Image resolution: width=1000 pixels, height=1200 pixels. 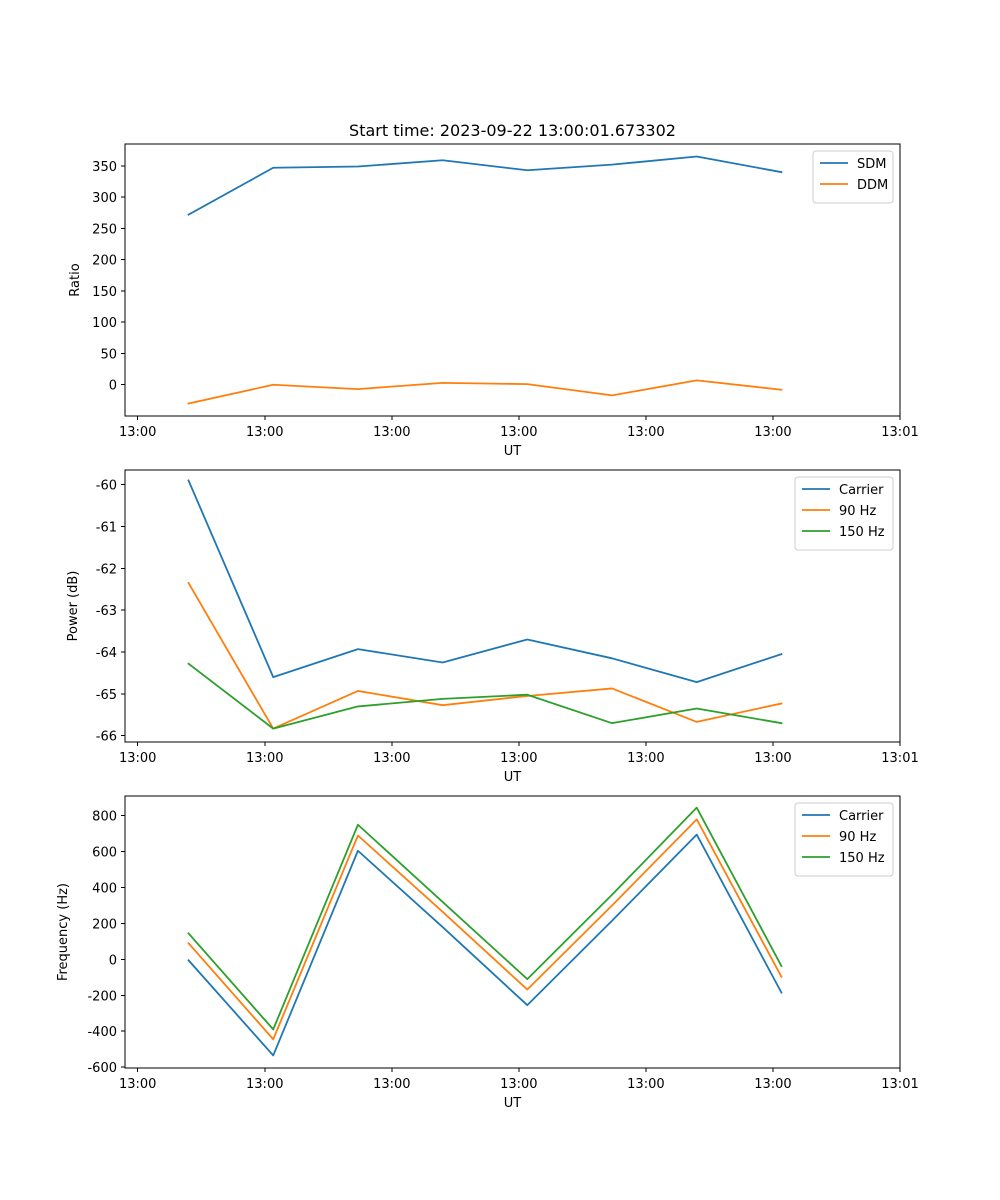 I want to click on power-y-tick-label: -60, so click(x=106, y=486).